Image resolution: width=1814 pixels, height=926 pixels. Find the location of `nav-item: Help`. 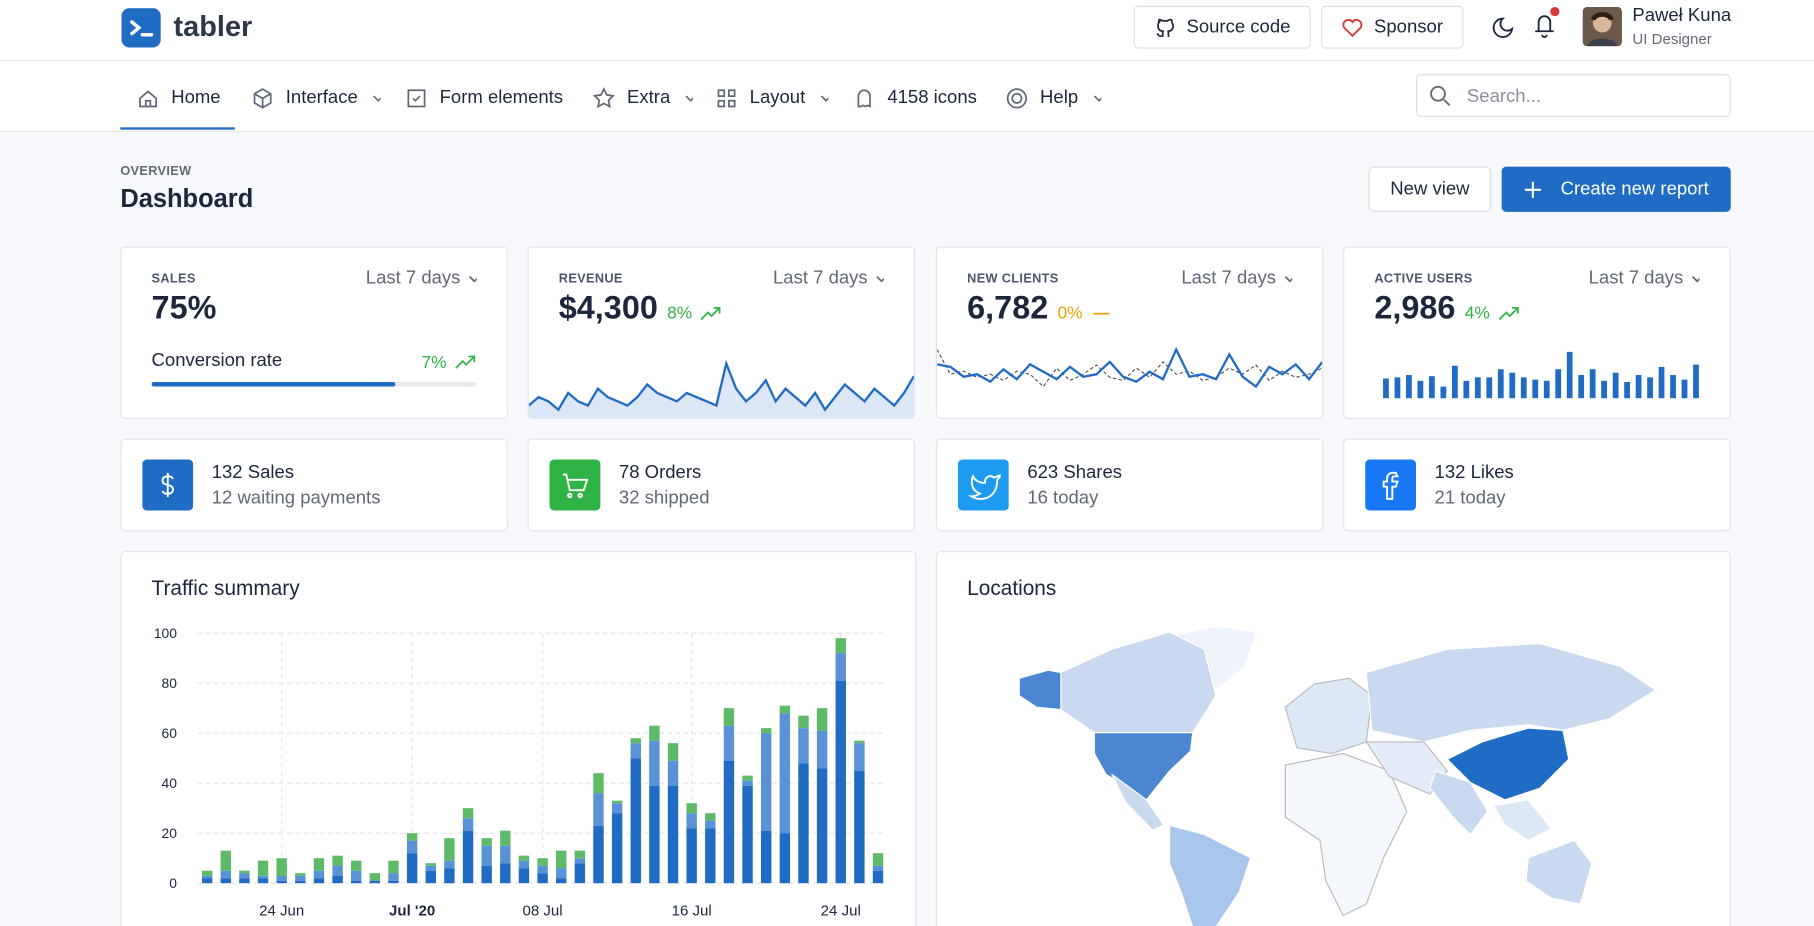

nav-item: Help is located at coordinates (1053, 98).